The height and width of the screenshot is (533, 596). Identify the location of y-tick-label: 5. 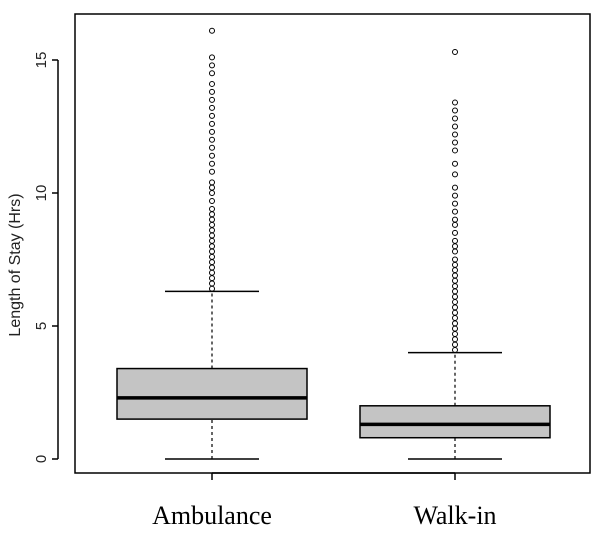
(41, 326).